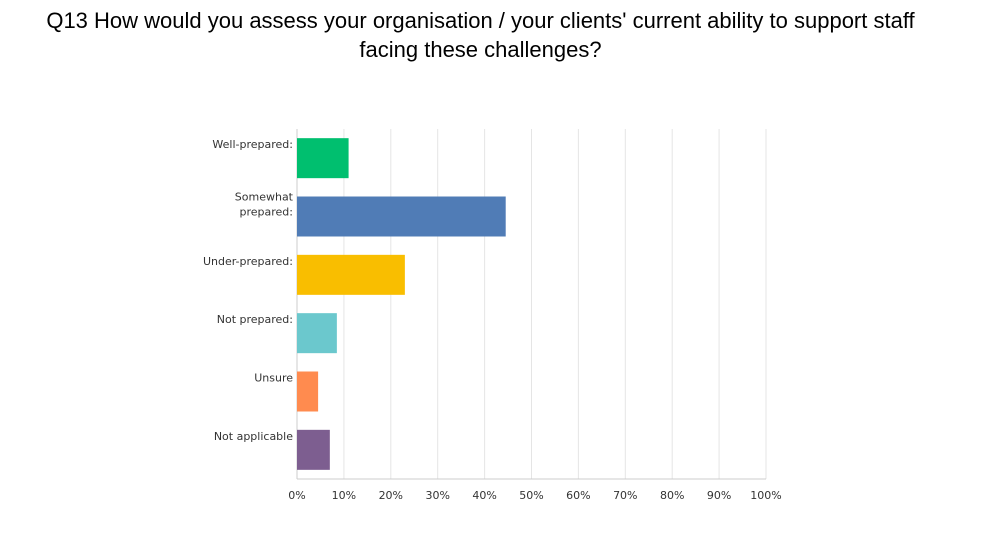 Image resolution: width=981 pixels, height=552 pixels. Describe the element at coordinates (437, 495) in the screenshot. I see `x-tick-label-3: 30%` at that location.